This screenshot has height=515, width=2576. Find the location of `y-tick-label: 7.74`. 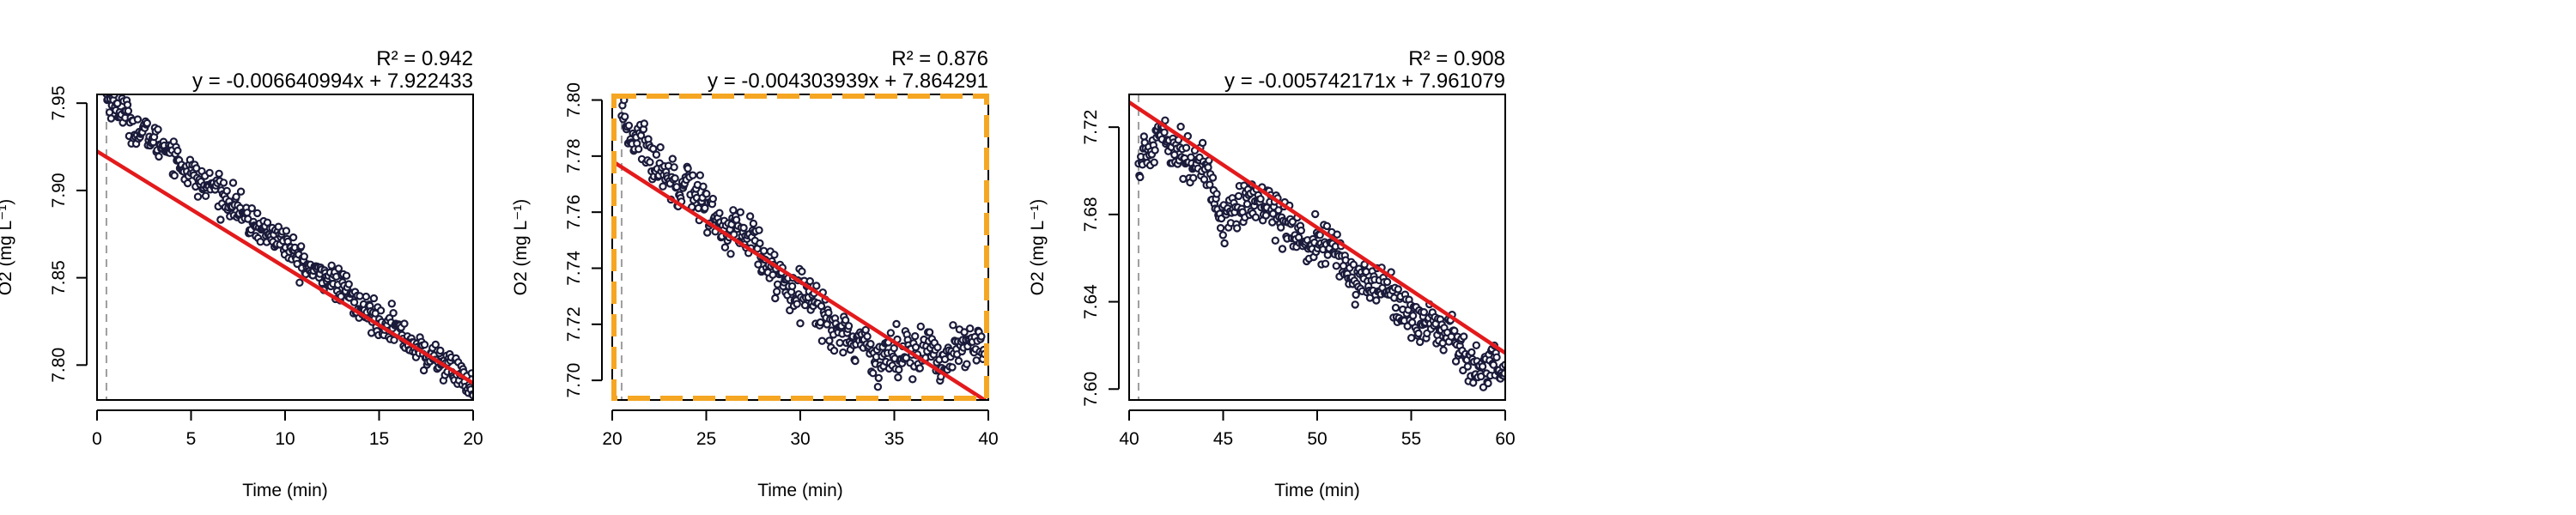

y-tick-label: 7.74 is located at coordinates (574, 268).